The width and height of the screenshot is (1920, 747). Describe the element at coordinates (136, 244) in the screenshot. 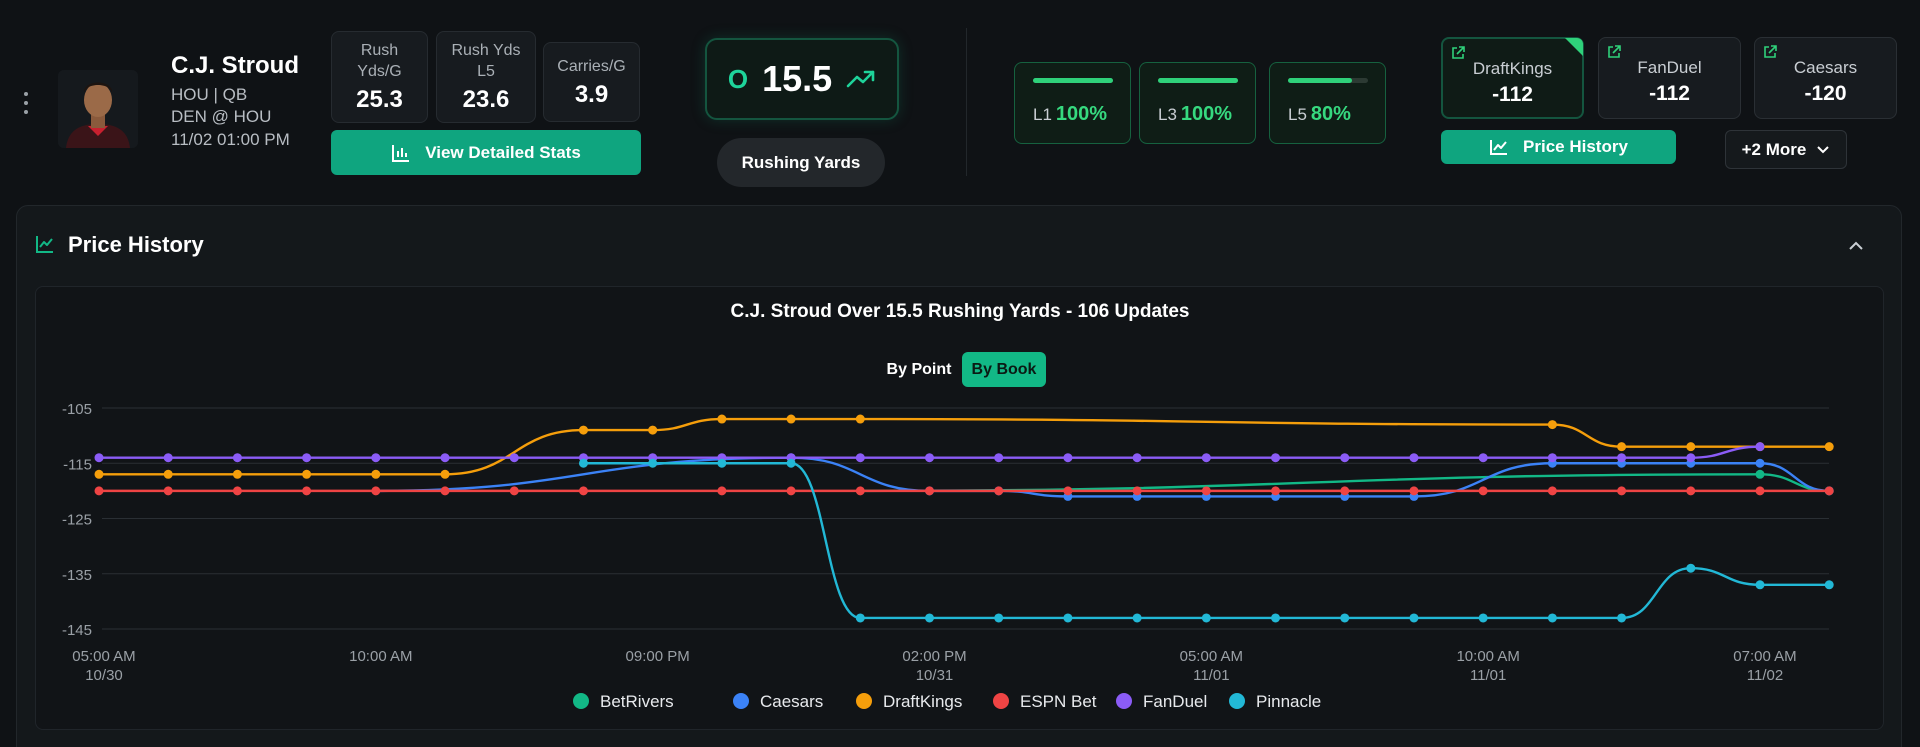

I see `panel-title: Price History` at that location.